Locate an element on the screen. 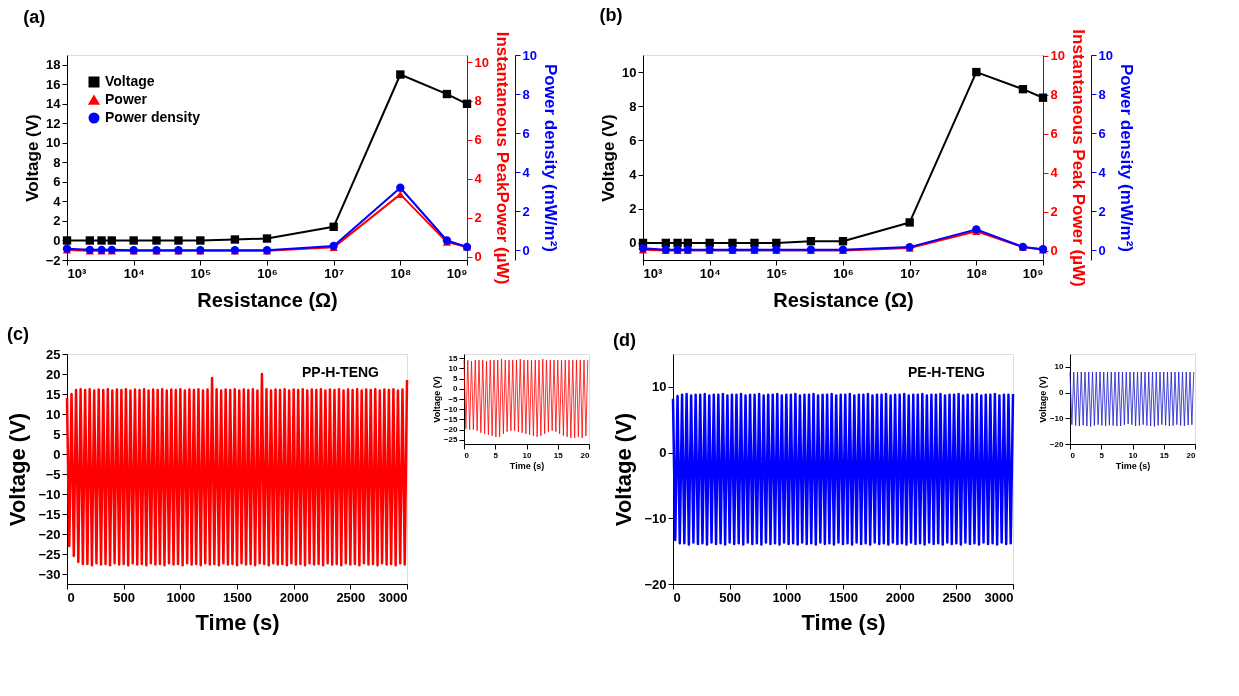  y-tick-label: 25 is located at coordinates (53, 354).